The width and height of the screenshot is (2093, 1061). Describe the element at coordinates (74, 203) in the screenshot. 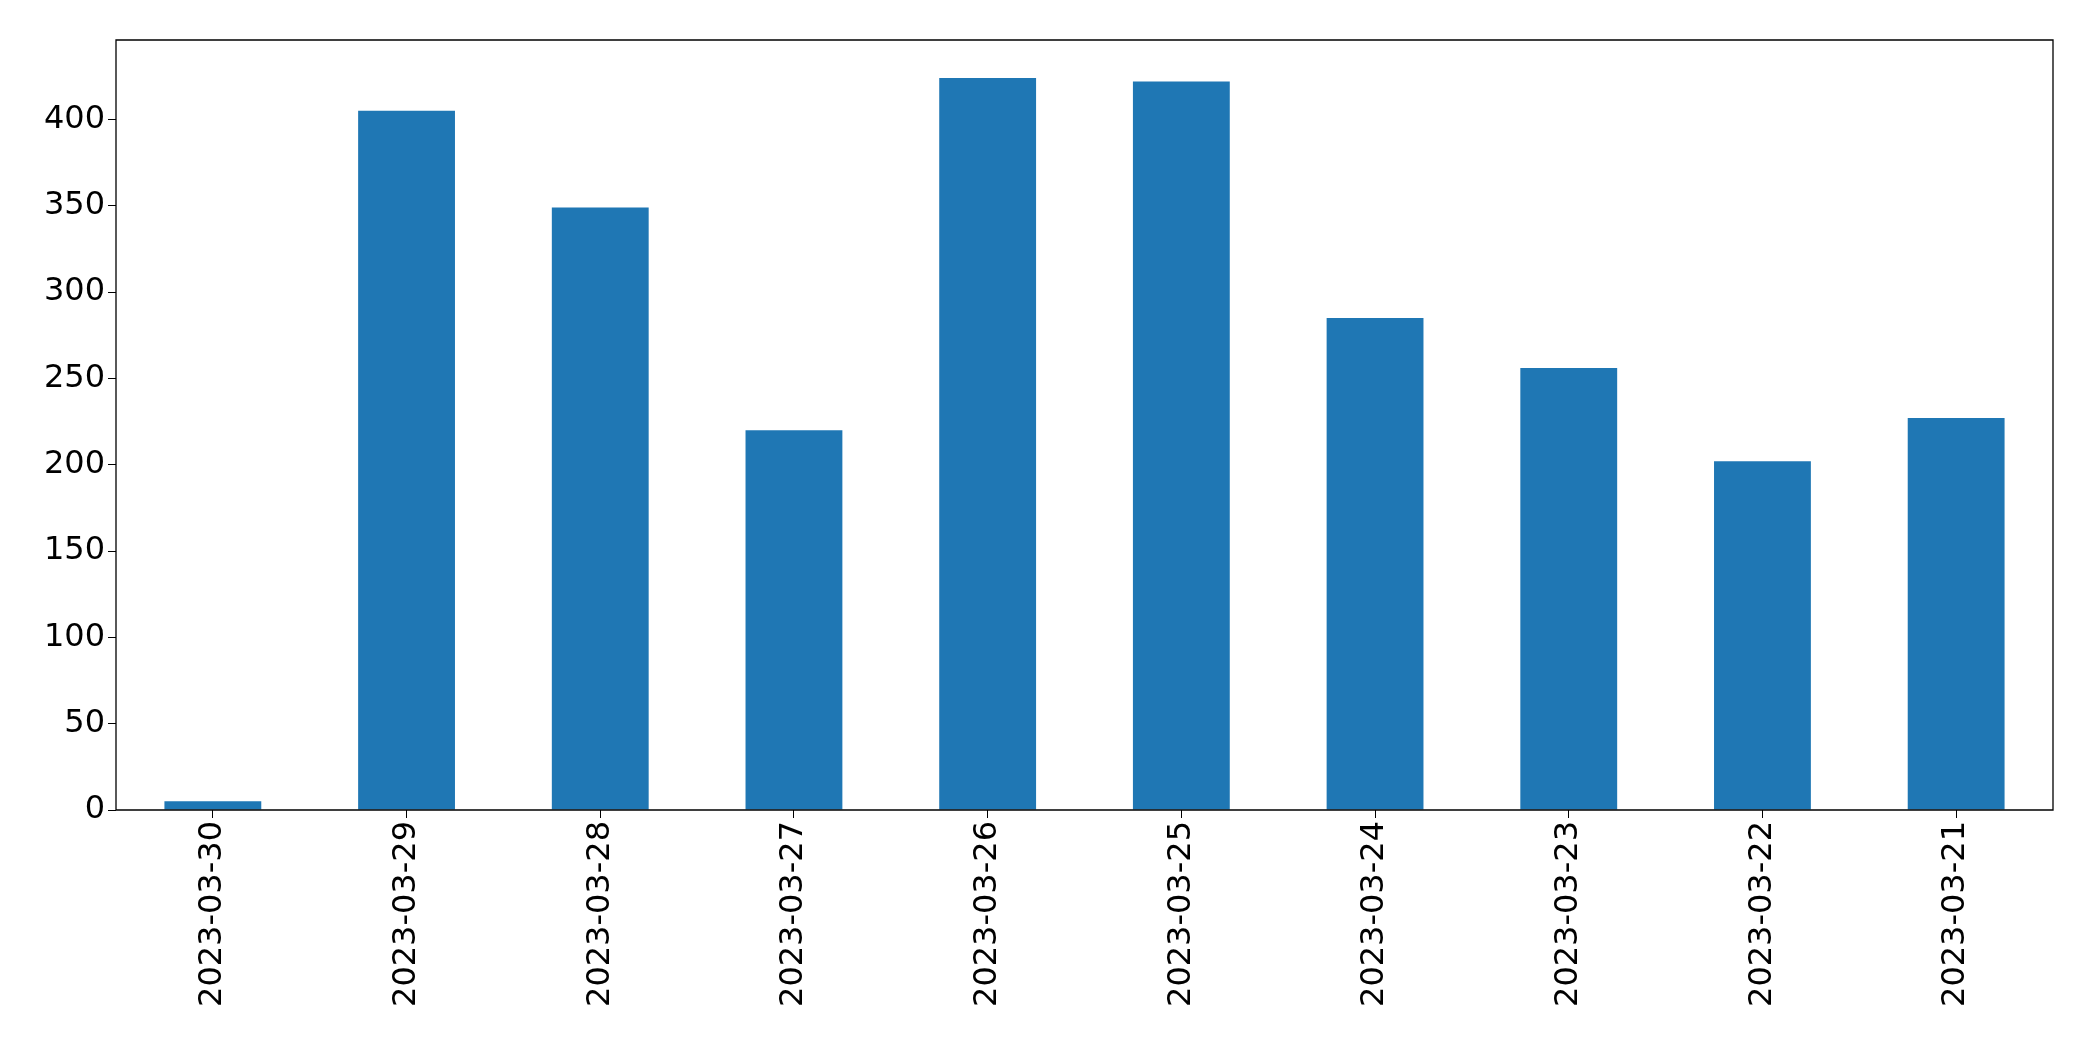

I see `y-tick-label: 350` at that location.